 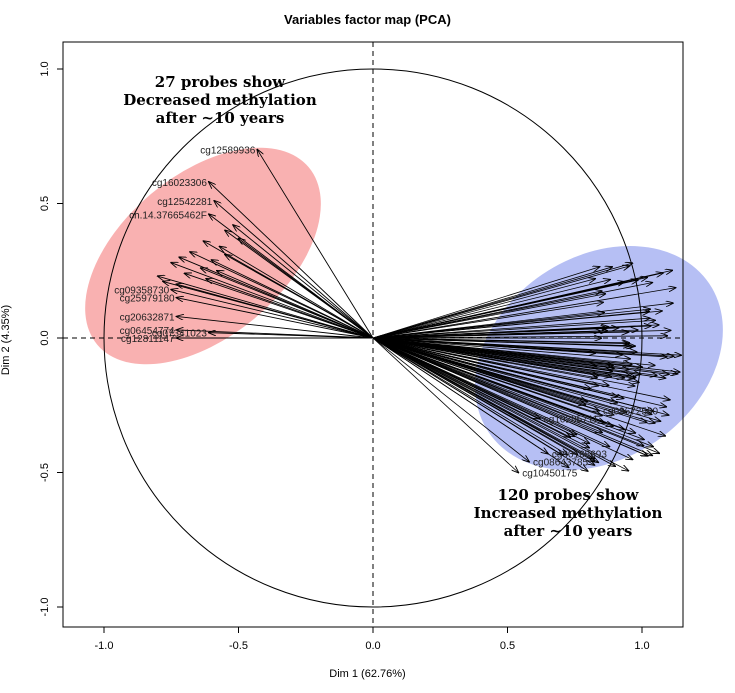 What do you see at coordinates (6, 340) in the screenshot?
I see `y-axis-label: Dim 2 (4.35%)` at bounding box center [6, 340].